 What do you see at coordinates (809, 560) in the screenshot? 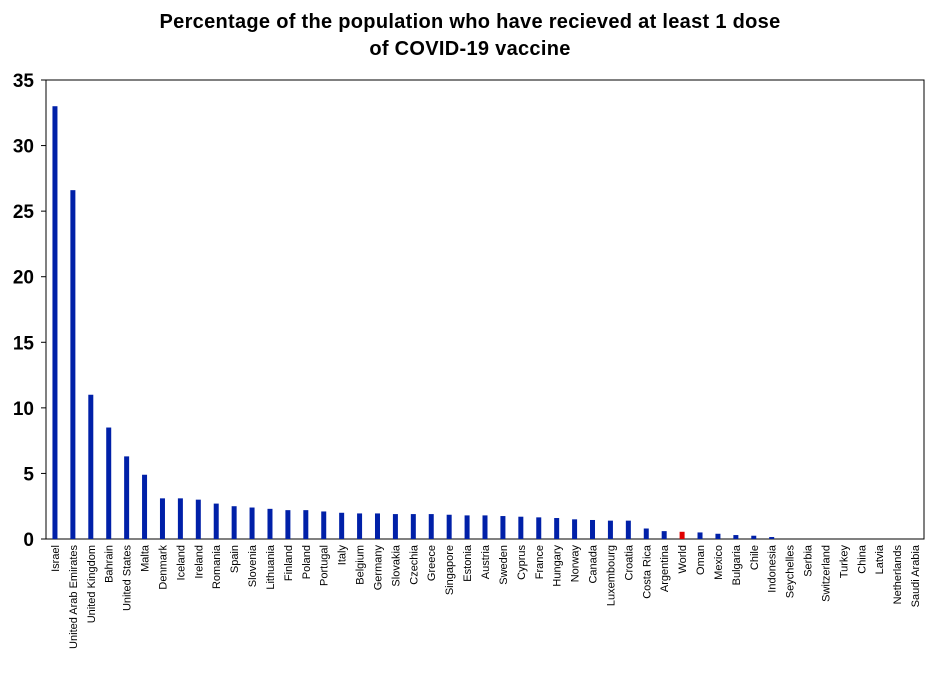
I see `x-tick-label: Serbia` at bounding box center [809, 560].